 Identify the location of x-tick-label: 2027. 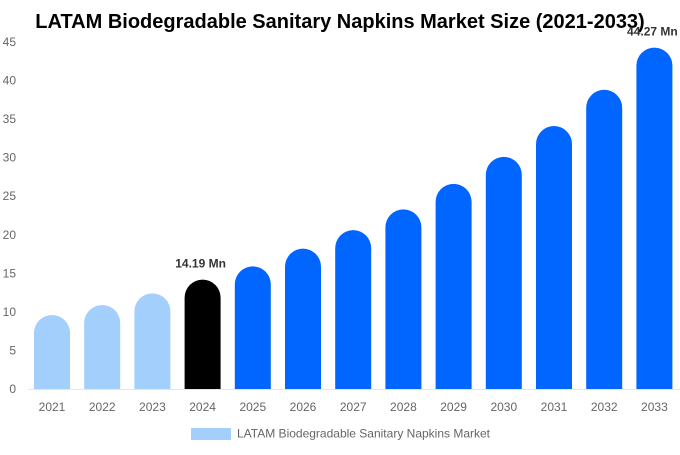
(353, 407).